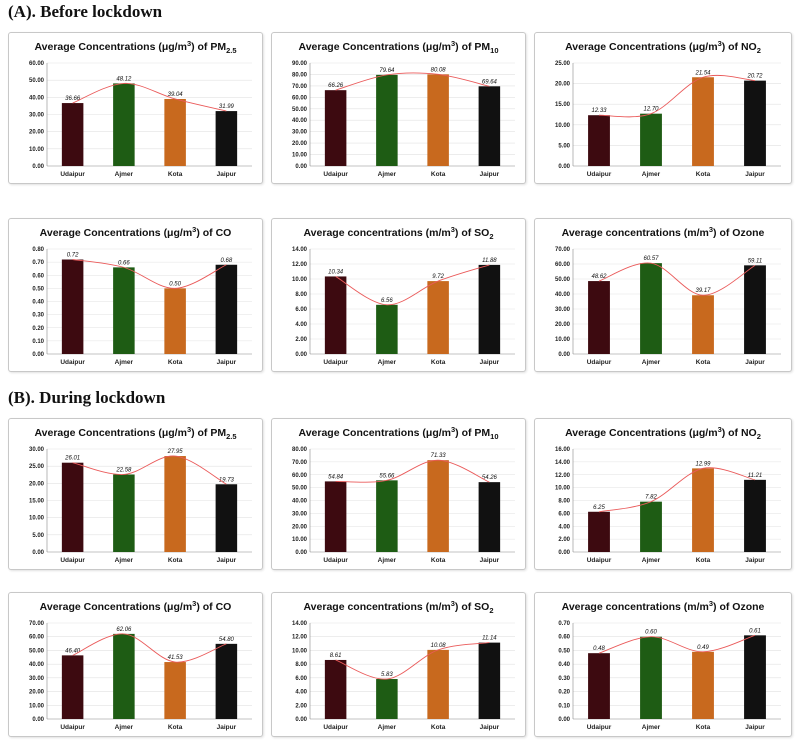  I want to click on data-label: 21.54, so click(702, 73).